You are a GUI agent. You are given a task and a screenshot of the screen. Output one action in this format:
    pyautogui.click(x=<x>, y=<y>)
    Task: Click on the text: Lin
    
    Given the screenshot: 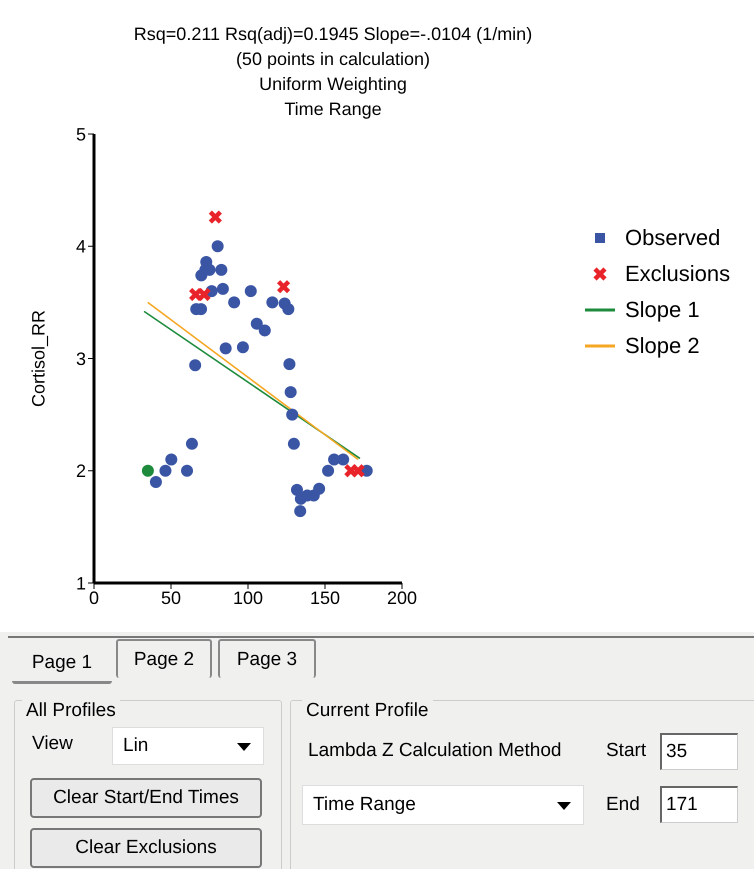 What is the action you would take?
    pyautogui.click(x=135, y=746)
    